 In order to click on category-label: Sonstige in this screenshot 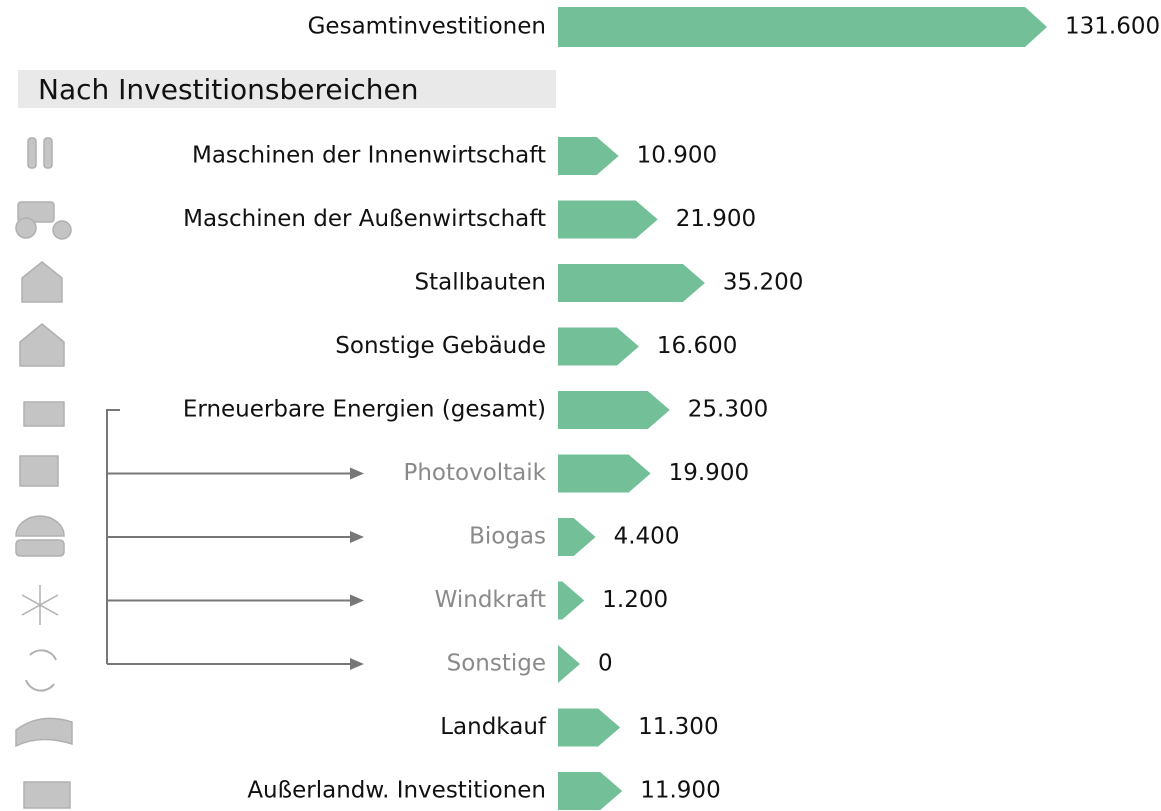, I will do `click(496, 664)`.